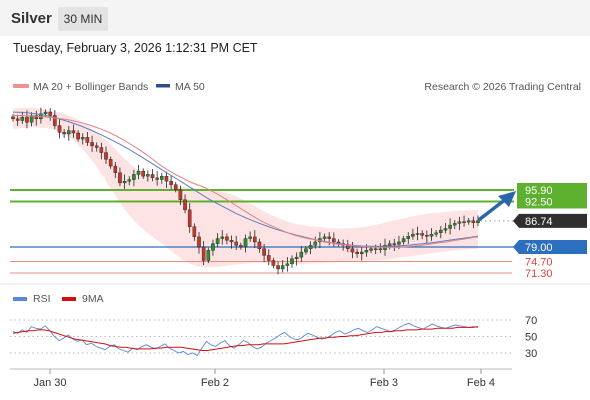  I want to click on level-label-95.90: 95.90, so click(539, 191).